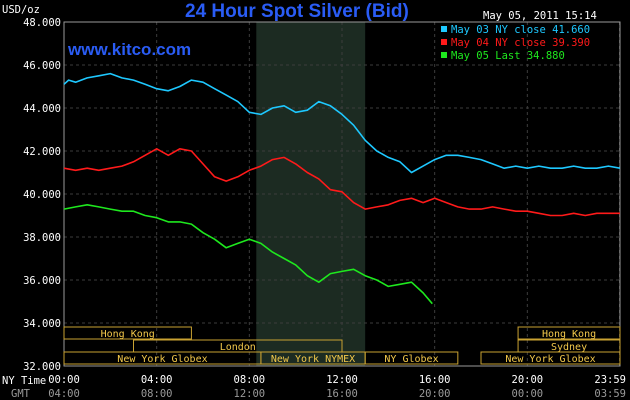 The width and height of the screenshot is (630, 400). What do you see at coordinates (520, 43) in the screenshot?
I see `legend-item-may04: May 04 NY close 39.390` at bounding box center [520, 43].